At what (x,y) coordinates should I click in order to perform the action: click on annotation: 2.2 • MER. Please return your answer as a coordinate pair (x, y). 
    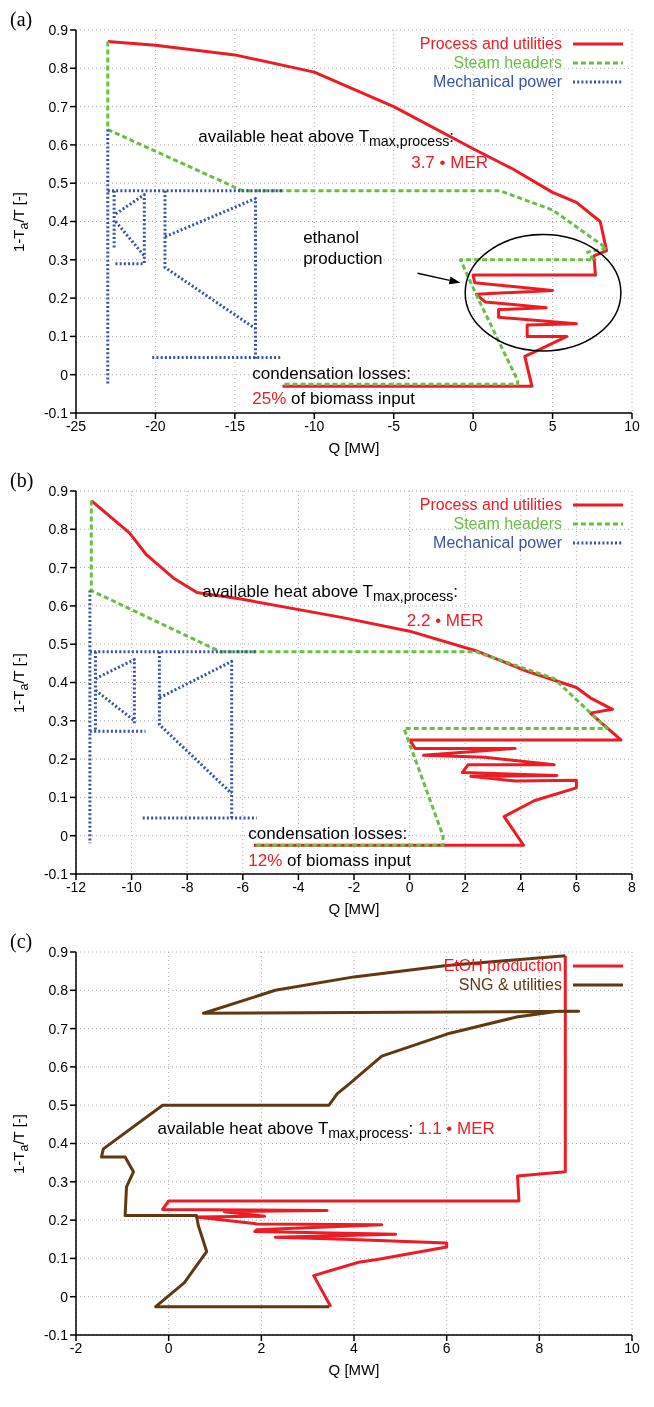
    Looking at the image, I should click on (445, 620).